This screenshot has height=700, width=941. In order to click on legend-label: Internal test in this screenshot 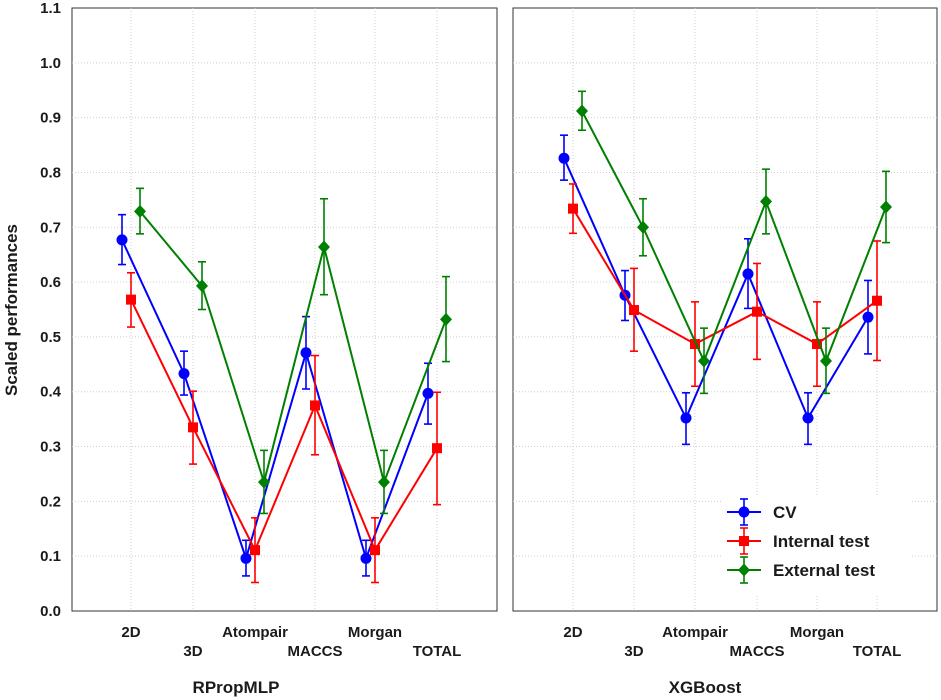, I will do `click(821, 541)`.